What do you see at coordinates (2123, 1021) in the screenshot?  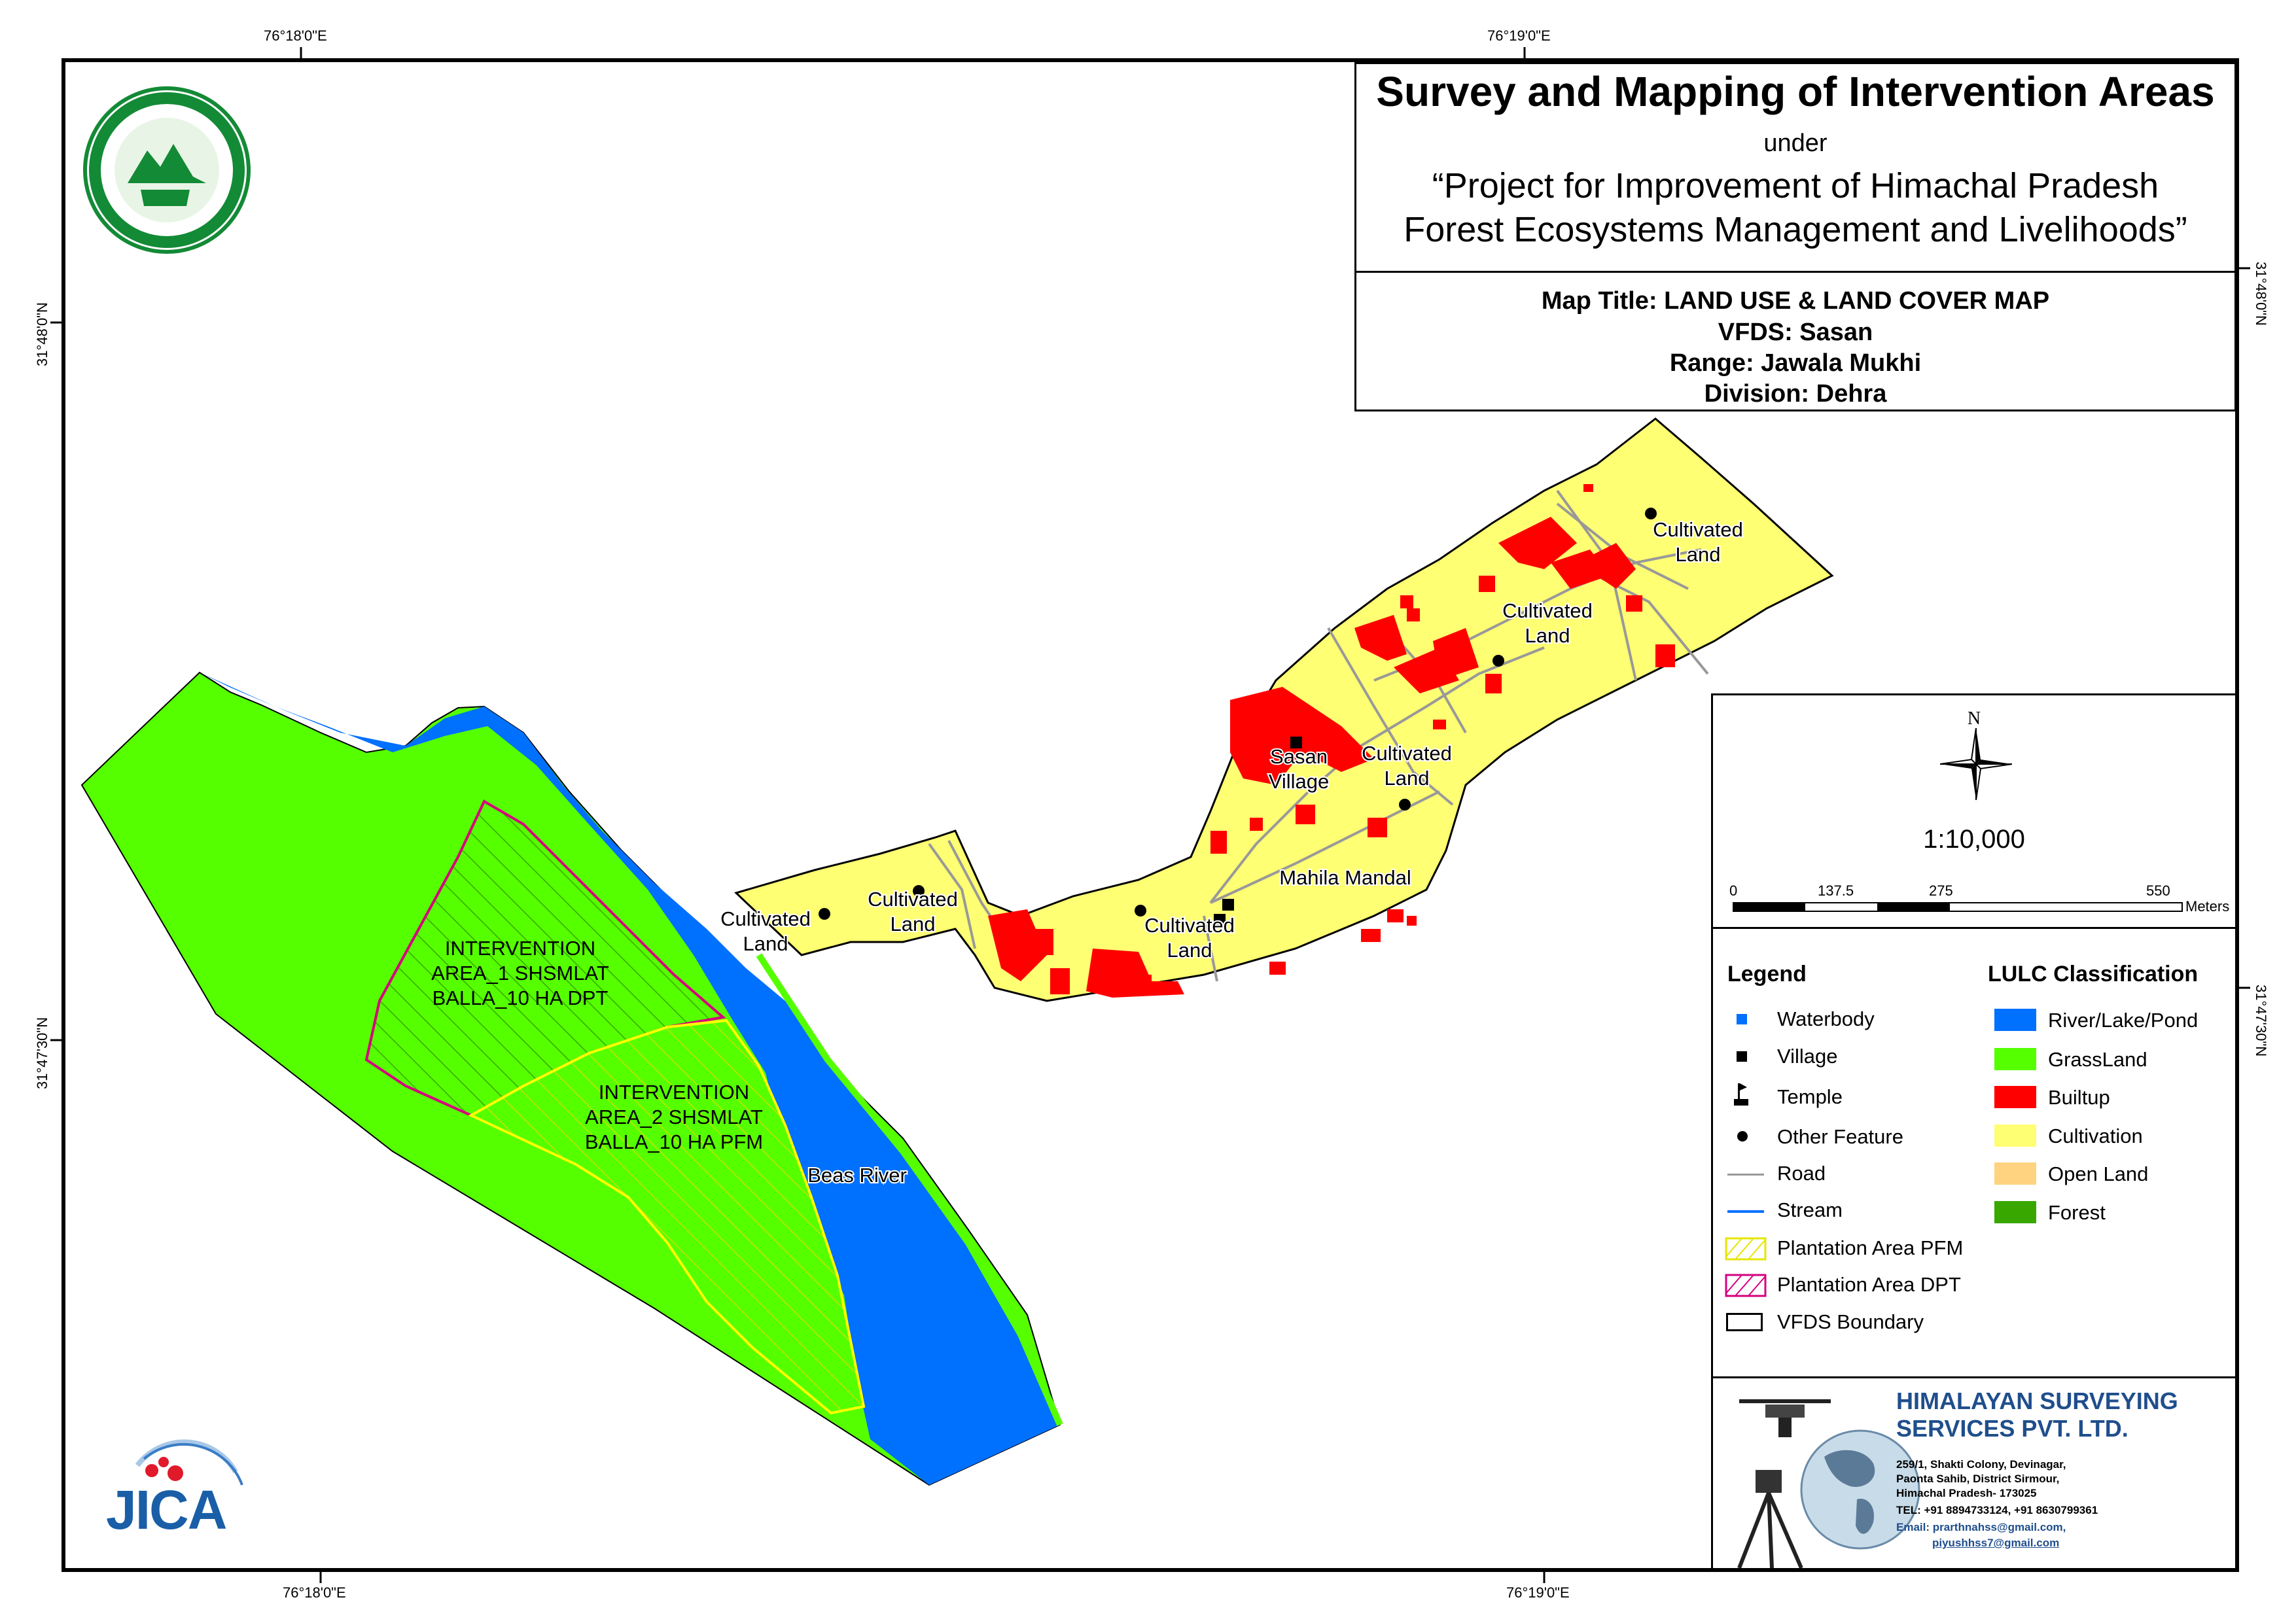 I see `lulc-river: River/Lake/Pond` at bounding box center [2123, 1021].